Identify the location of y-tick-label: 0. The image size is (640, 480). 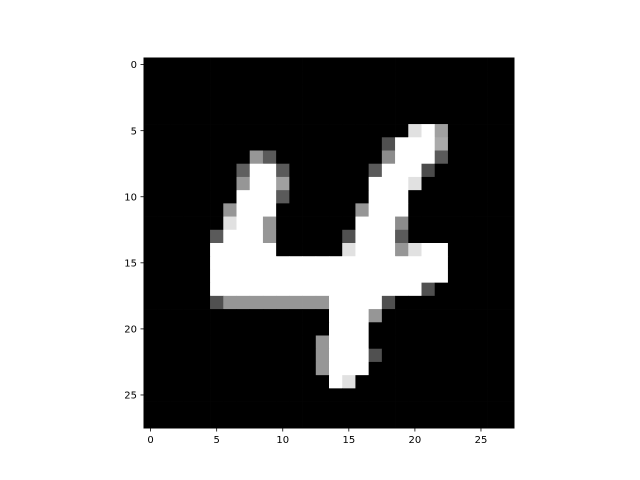
(134, 65).